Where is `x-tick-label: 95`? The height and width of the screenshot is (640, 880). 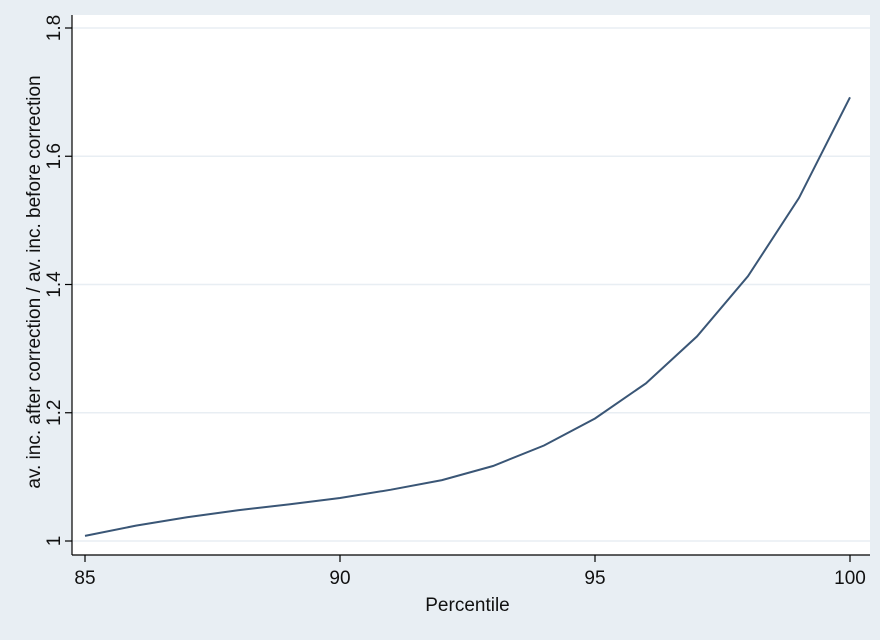 x-tick-label: 95 is located at coordinates (594, 578).